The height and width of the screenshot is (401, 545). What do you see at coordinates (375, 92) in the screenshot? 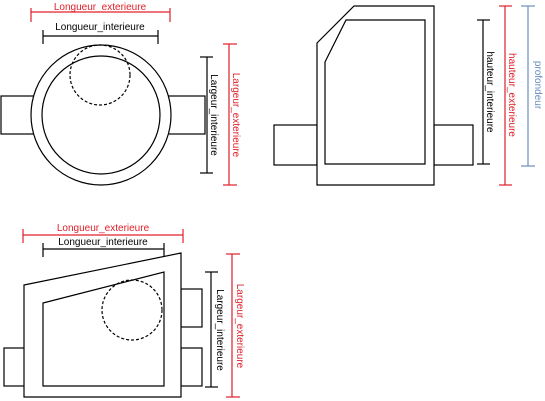
I see `side-inner-shape` at bounding box center [375, 92].